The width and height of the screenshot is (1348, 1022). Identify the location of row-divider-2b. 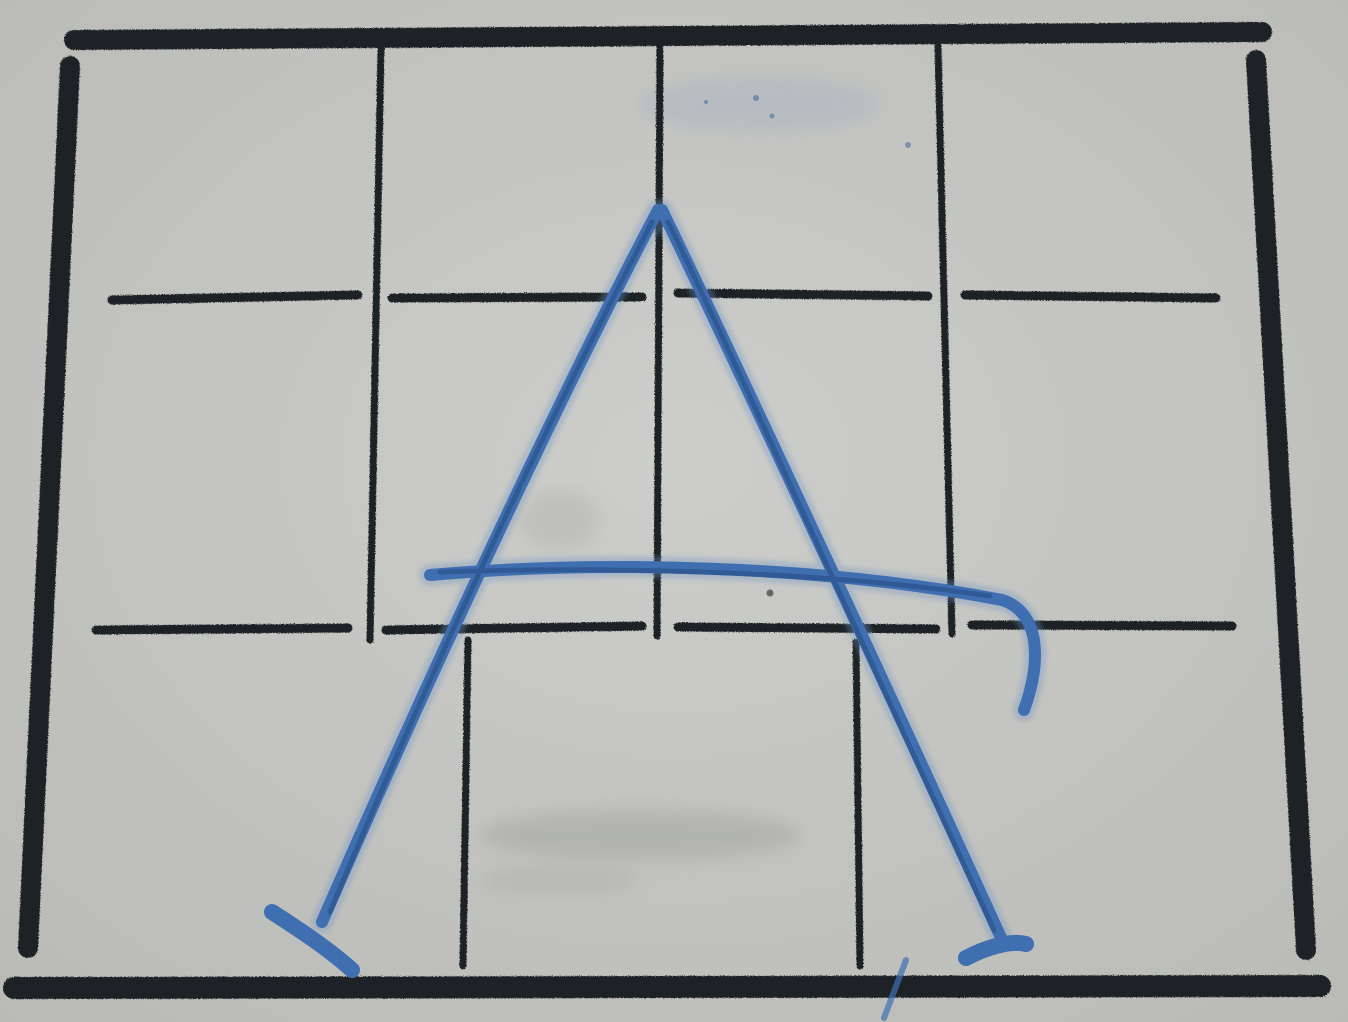
(514, 628).